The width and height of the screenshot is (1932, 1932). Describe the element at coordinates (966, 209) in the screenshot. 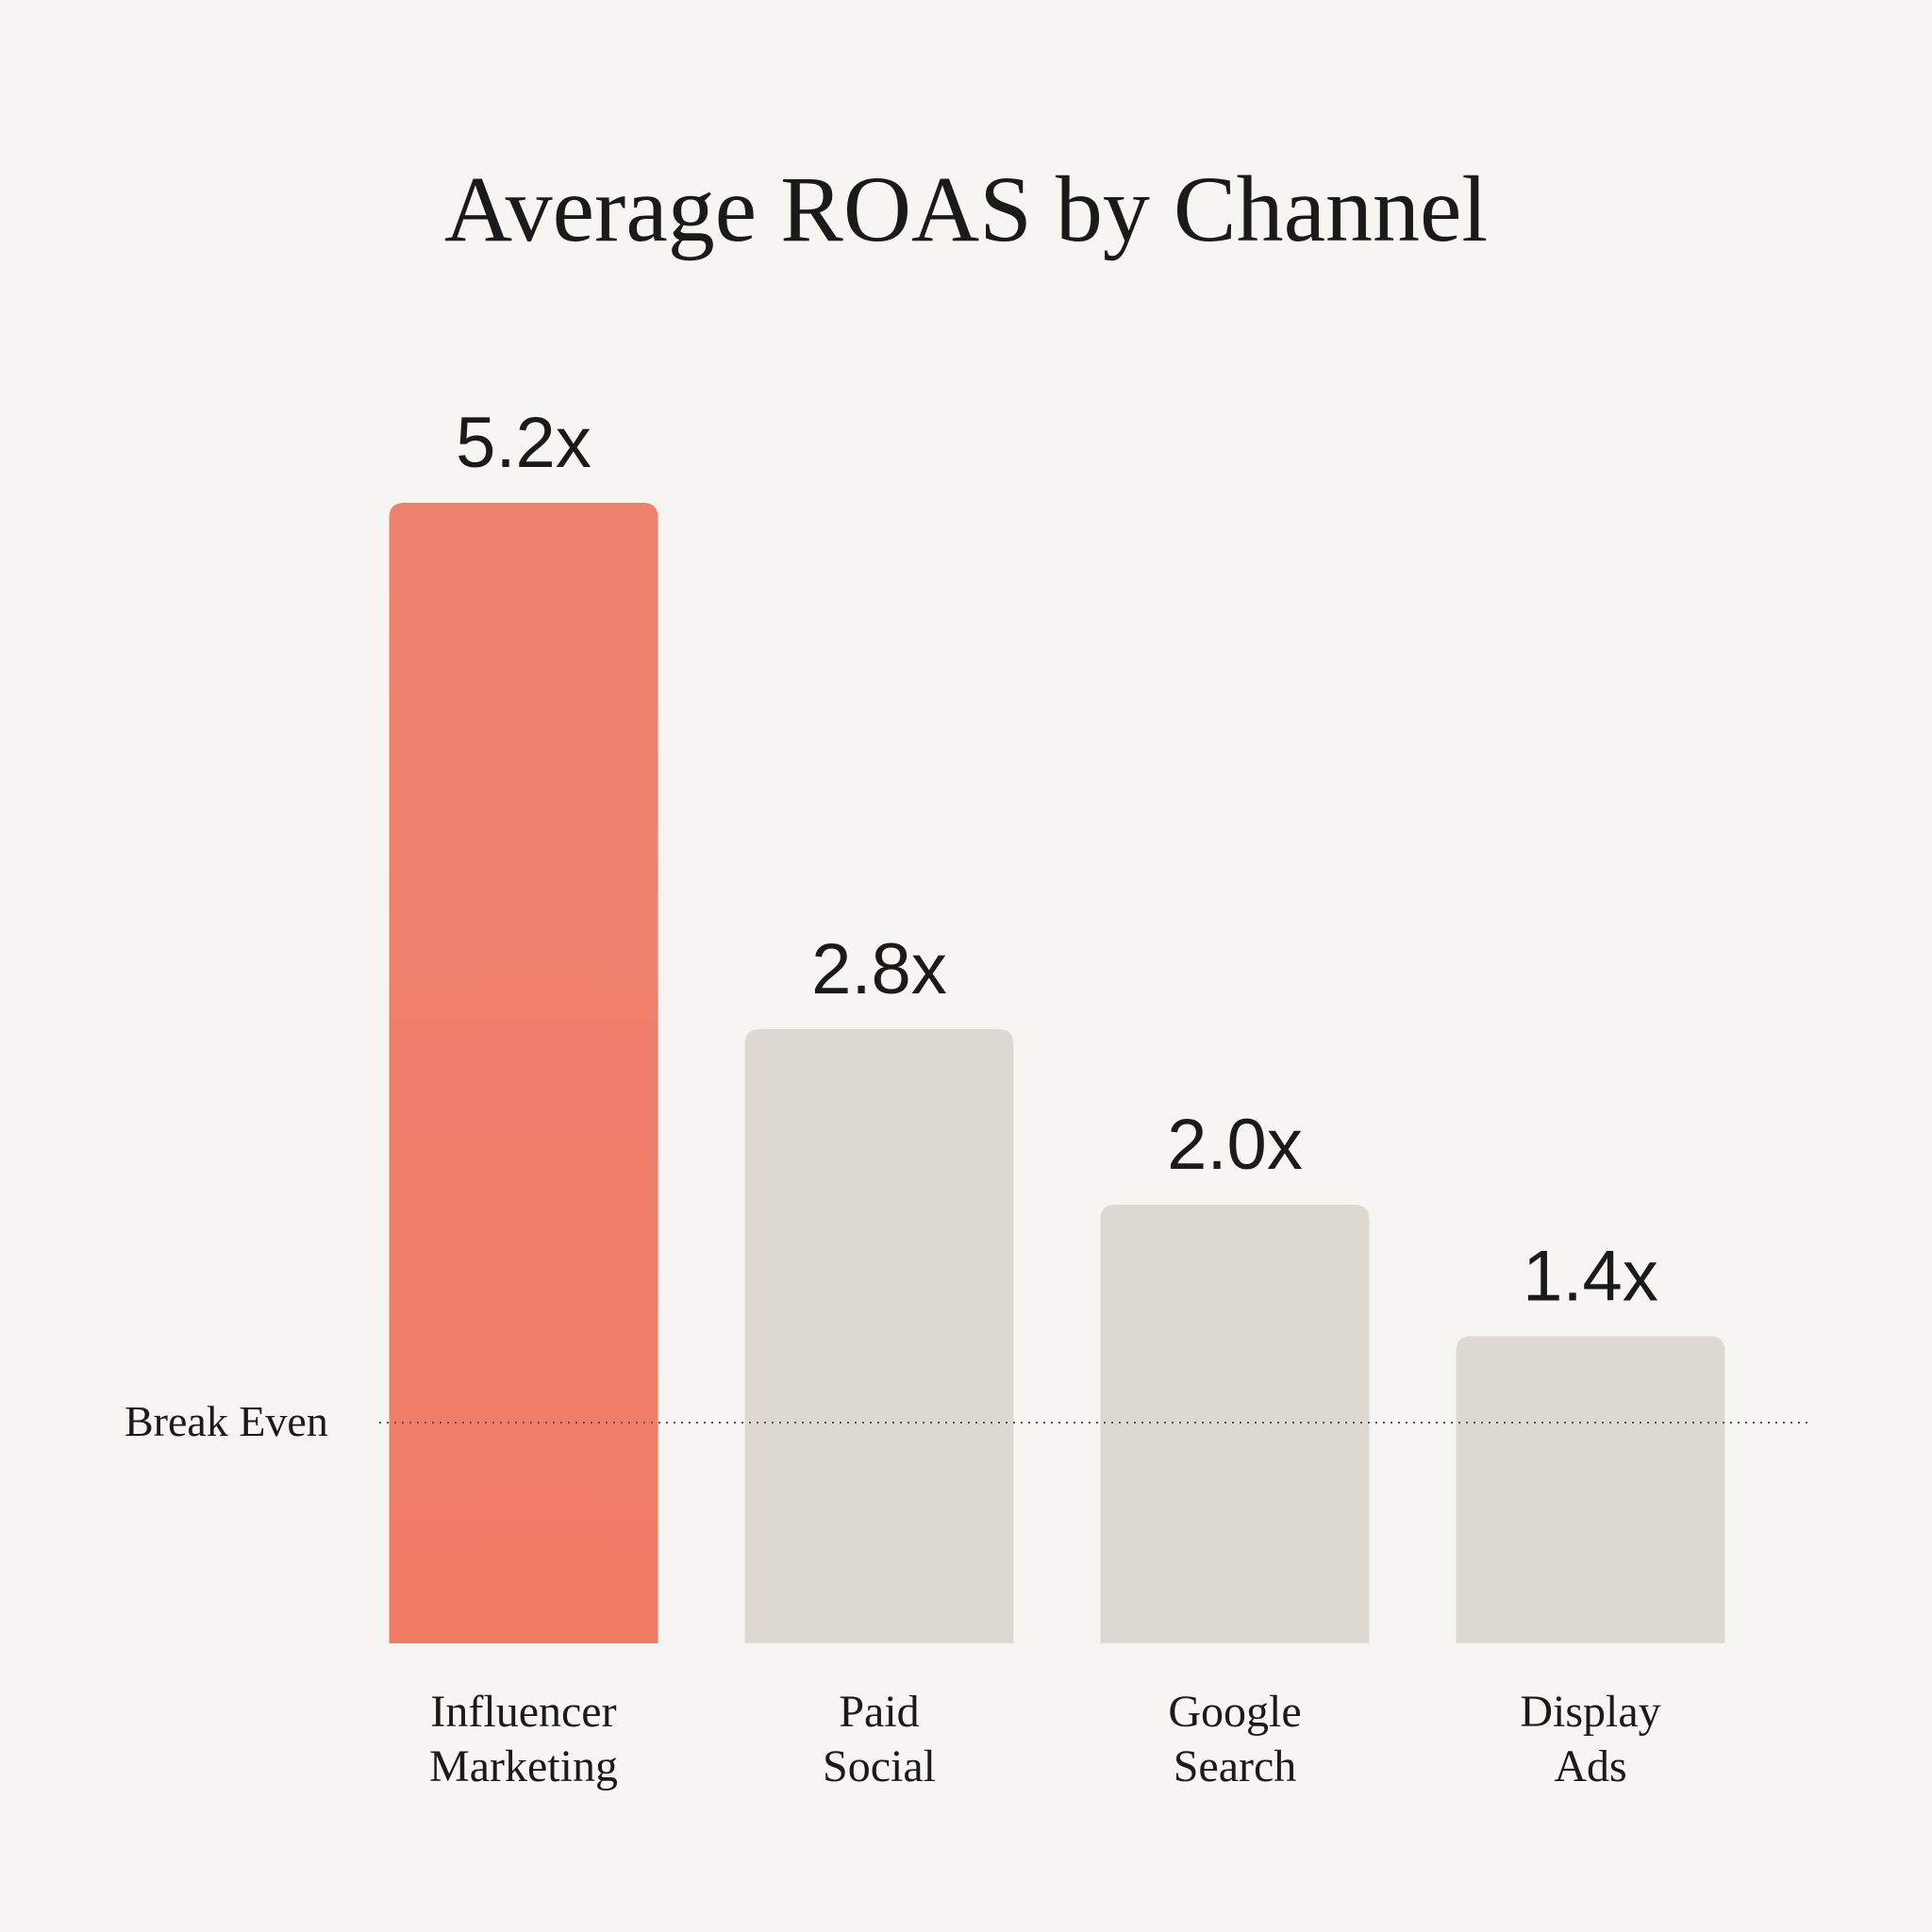

I see `chart-title: Average ROAS by Channel` at that location.